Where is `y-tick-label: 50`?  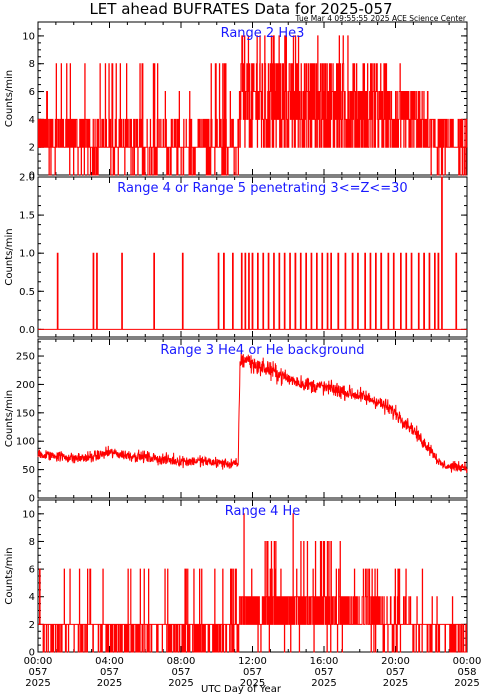
y-tick-label: 50 is located at coordinates (28, 470).